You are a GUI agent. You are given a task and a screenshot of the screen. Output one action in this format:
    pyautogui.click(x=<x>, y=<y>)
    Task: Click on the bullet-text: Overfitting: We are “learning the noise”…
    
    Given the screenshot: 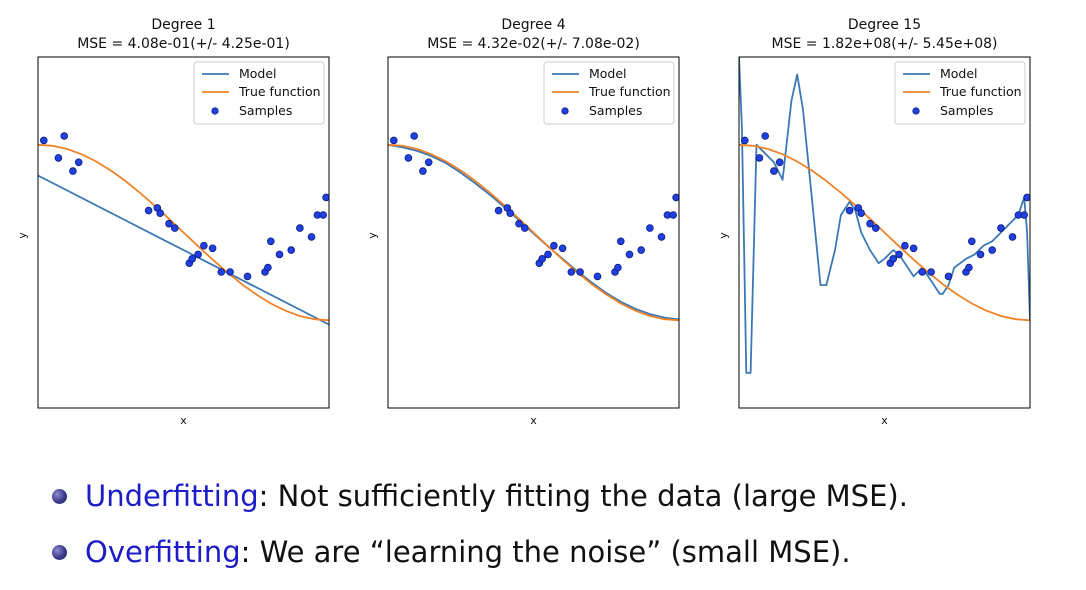 What is the action you would take?
    pyautogui.click(x=468, y=552)
    